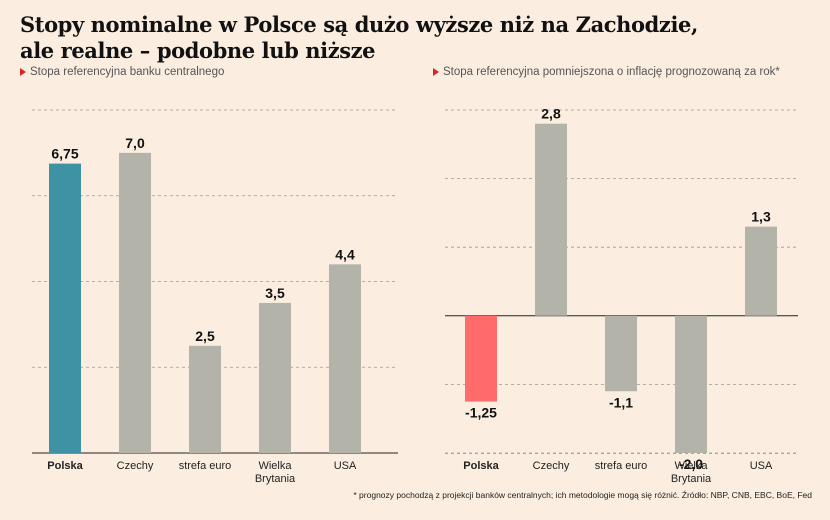 This screenshot has width=830, height=520. I want to click on value-label: -2,0, so click(691, 464).